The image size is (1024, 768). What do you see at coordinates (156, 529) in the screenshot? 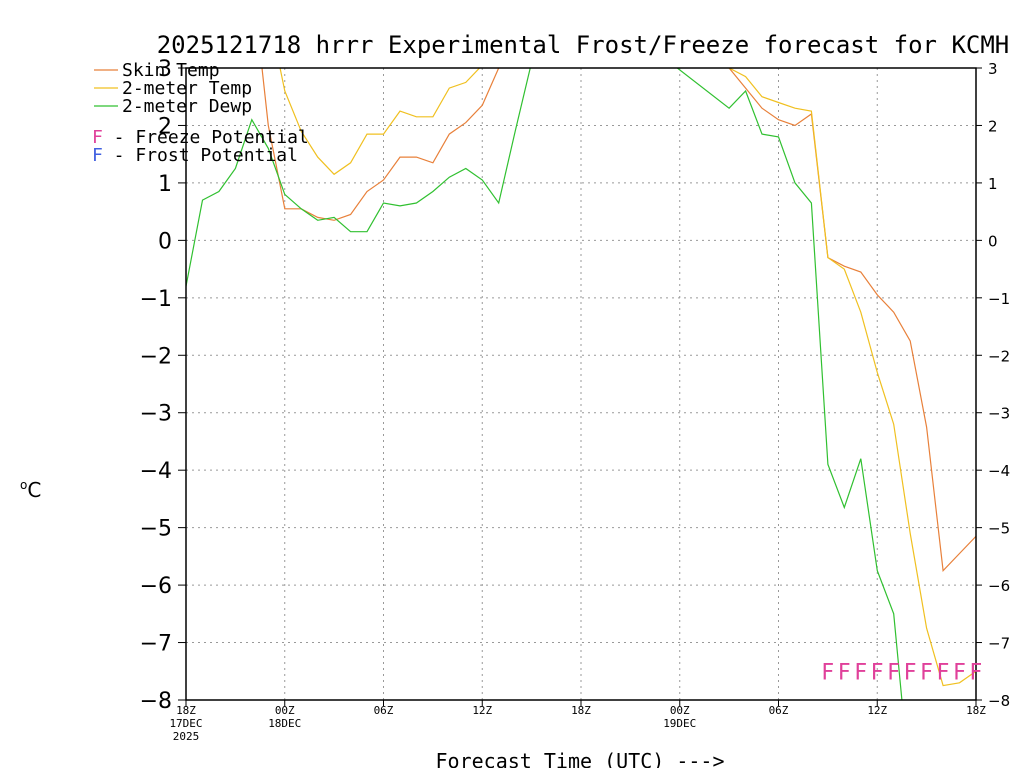
I see `y-tick-label-left: −5` at bounding box center [156, 529].